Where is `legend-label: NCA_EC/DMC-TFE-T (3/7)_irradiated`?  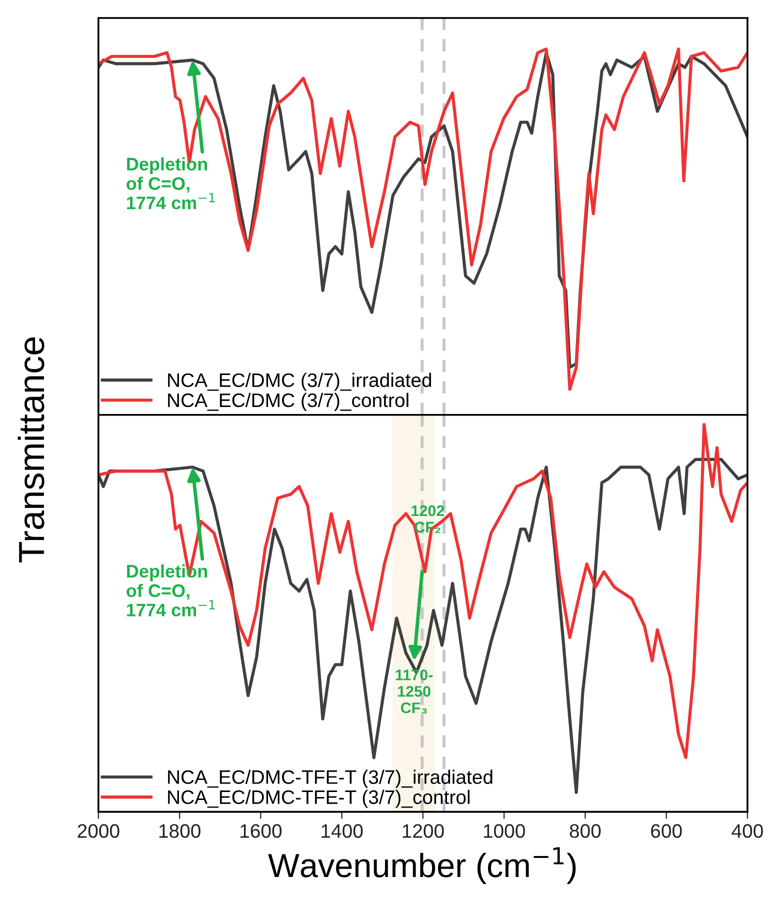 legend-label: NCA_EC/DMC-TFE-T (3/7)_irradiated is located at coordinates (330, 779).